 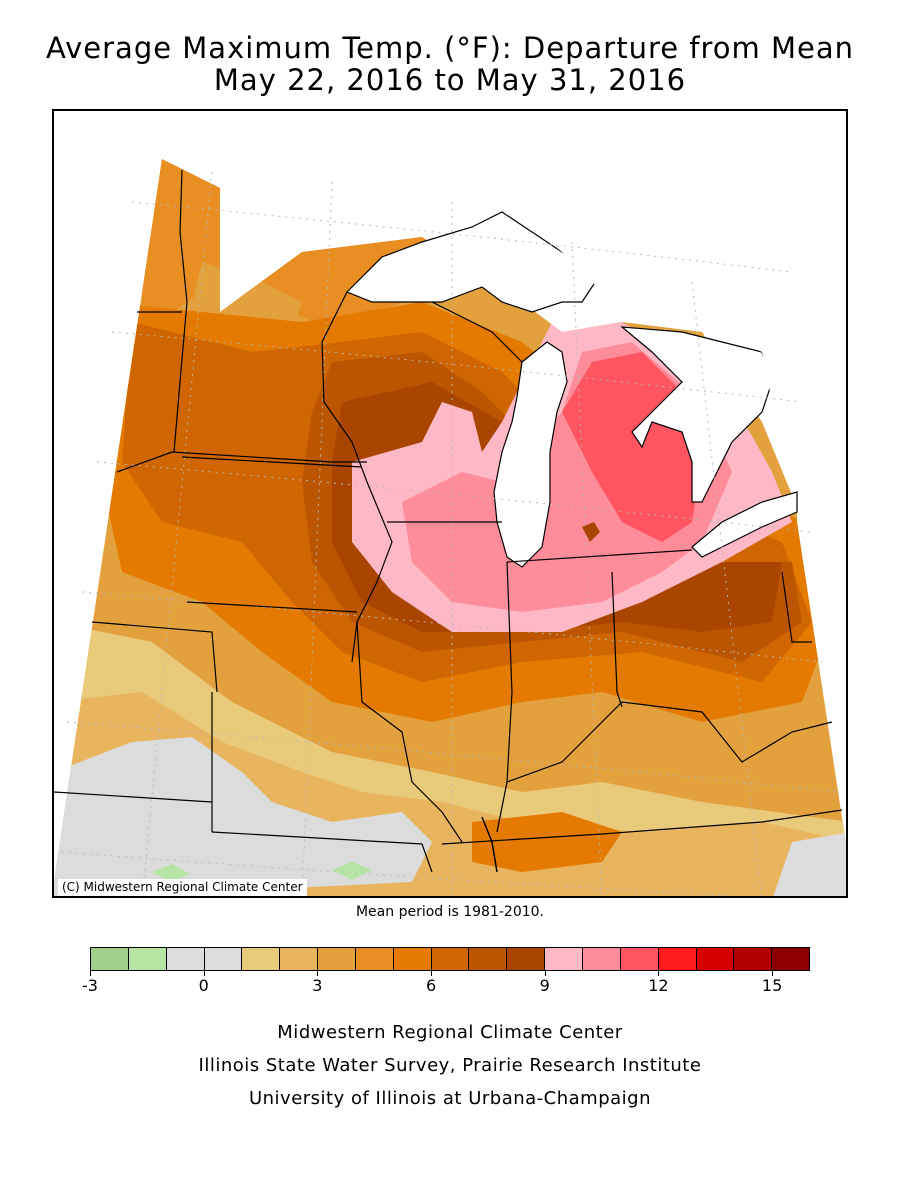 What do you see at coordinates (477, 332) in the screenshot?
I see `border-up-wi` at bounding box center [477, 332].